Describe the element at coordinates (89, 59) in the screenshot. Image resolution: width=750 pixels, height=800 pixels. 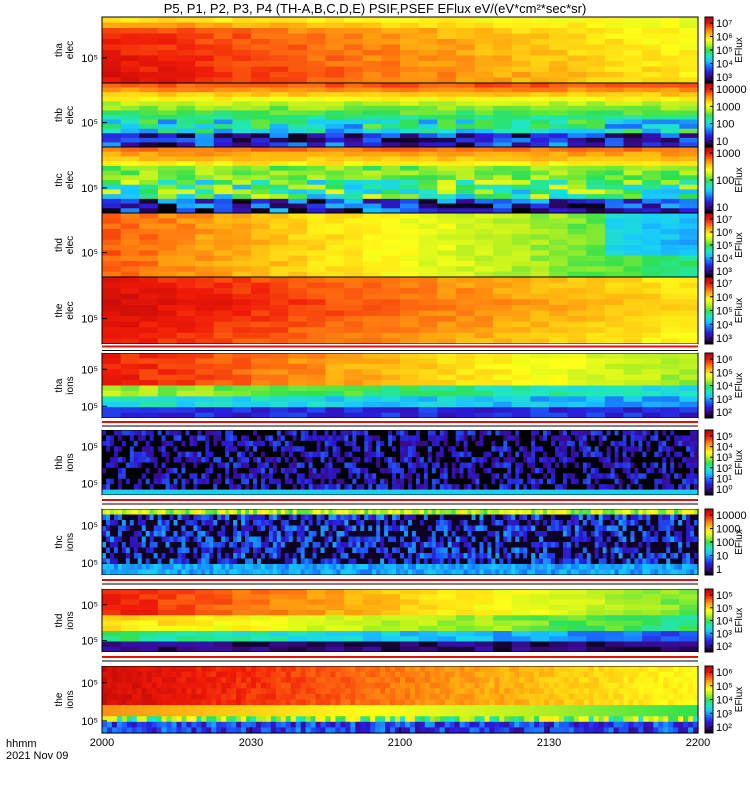
I see `y-tick-label: 10⁵` at that location.